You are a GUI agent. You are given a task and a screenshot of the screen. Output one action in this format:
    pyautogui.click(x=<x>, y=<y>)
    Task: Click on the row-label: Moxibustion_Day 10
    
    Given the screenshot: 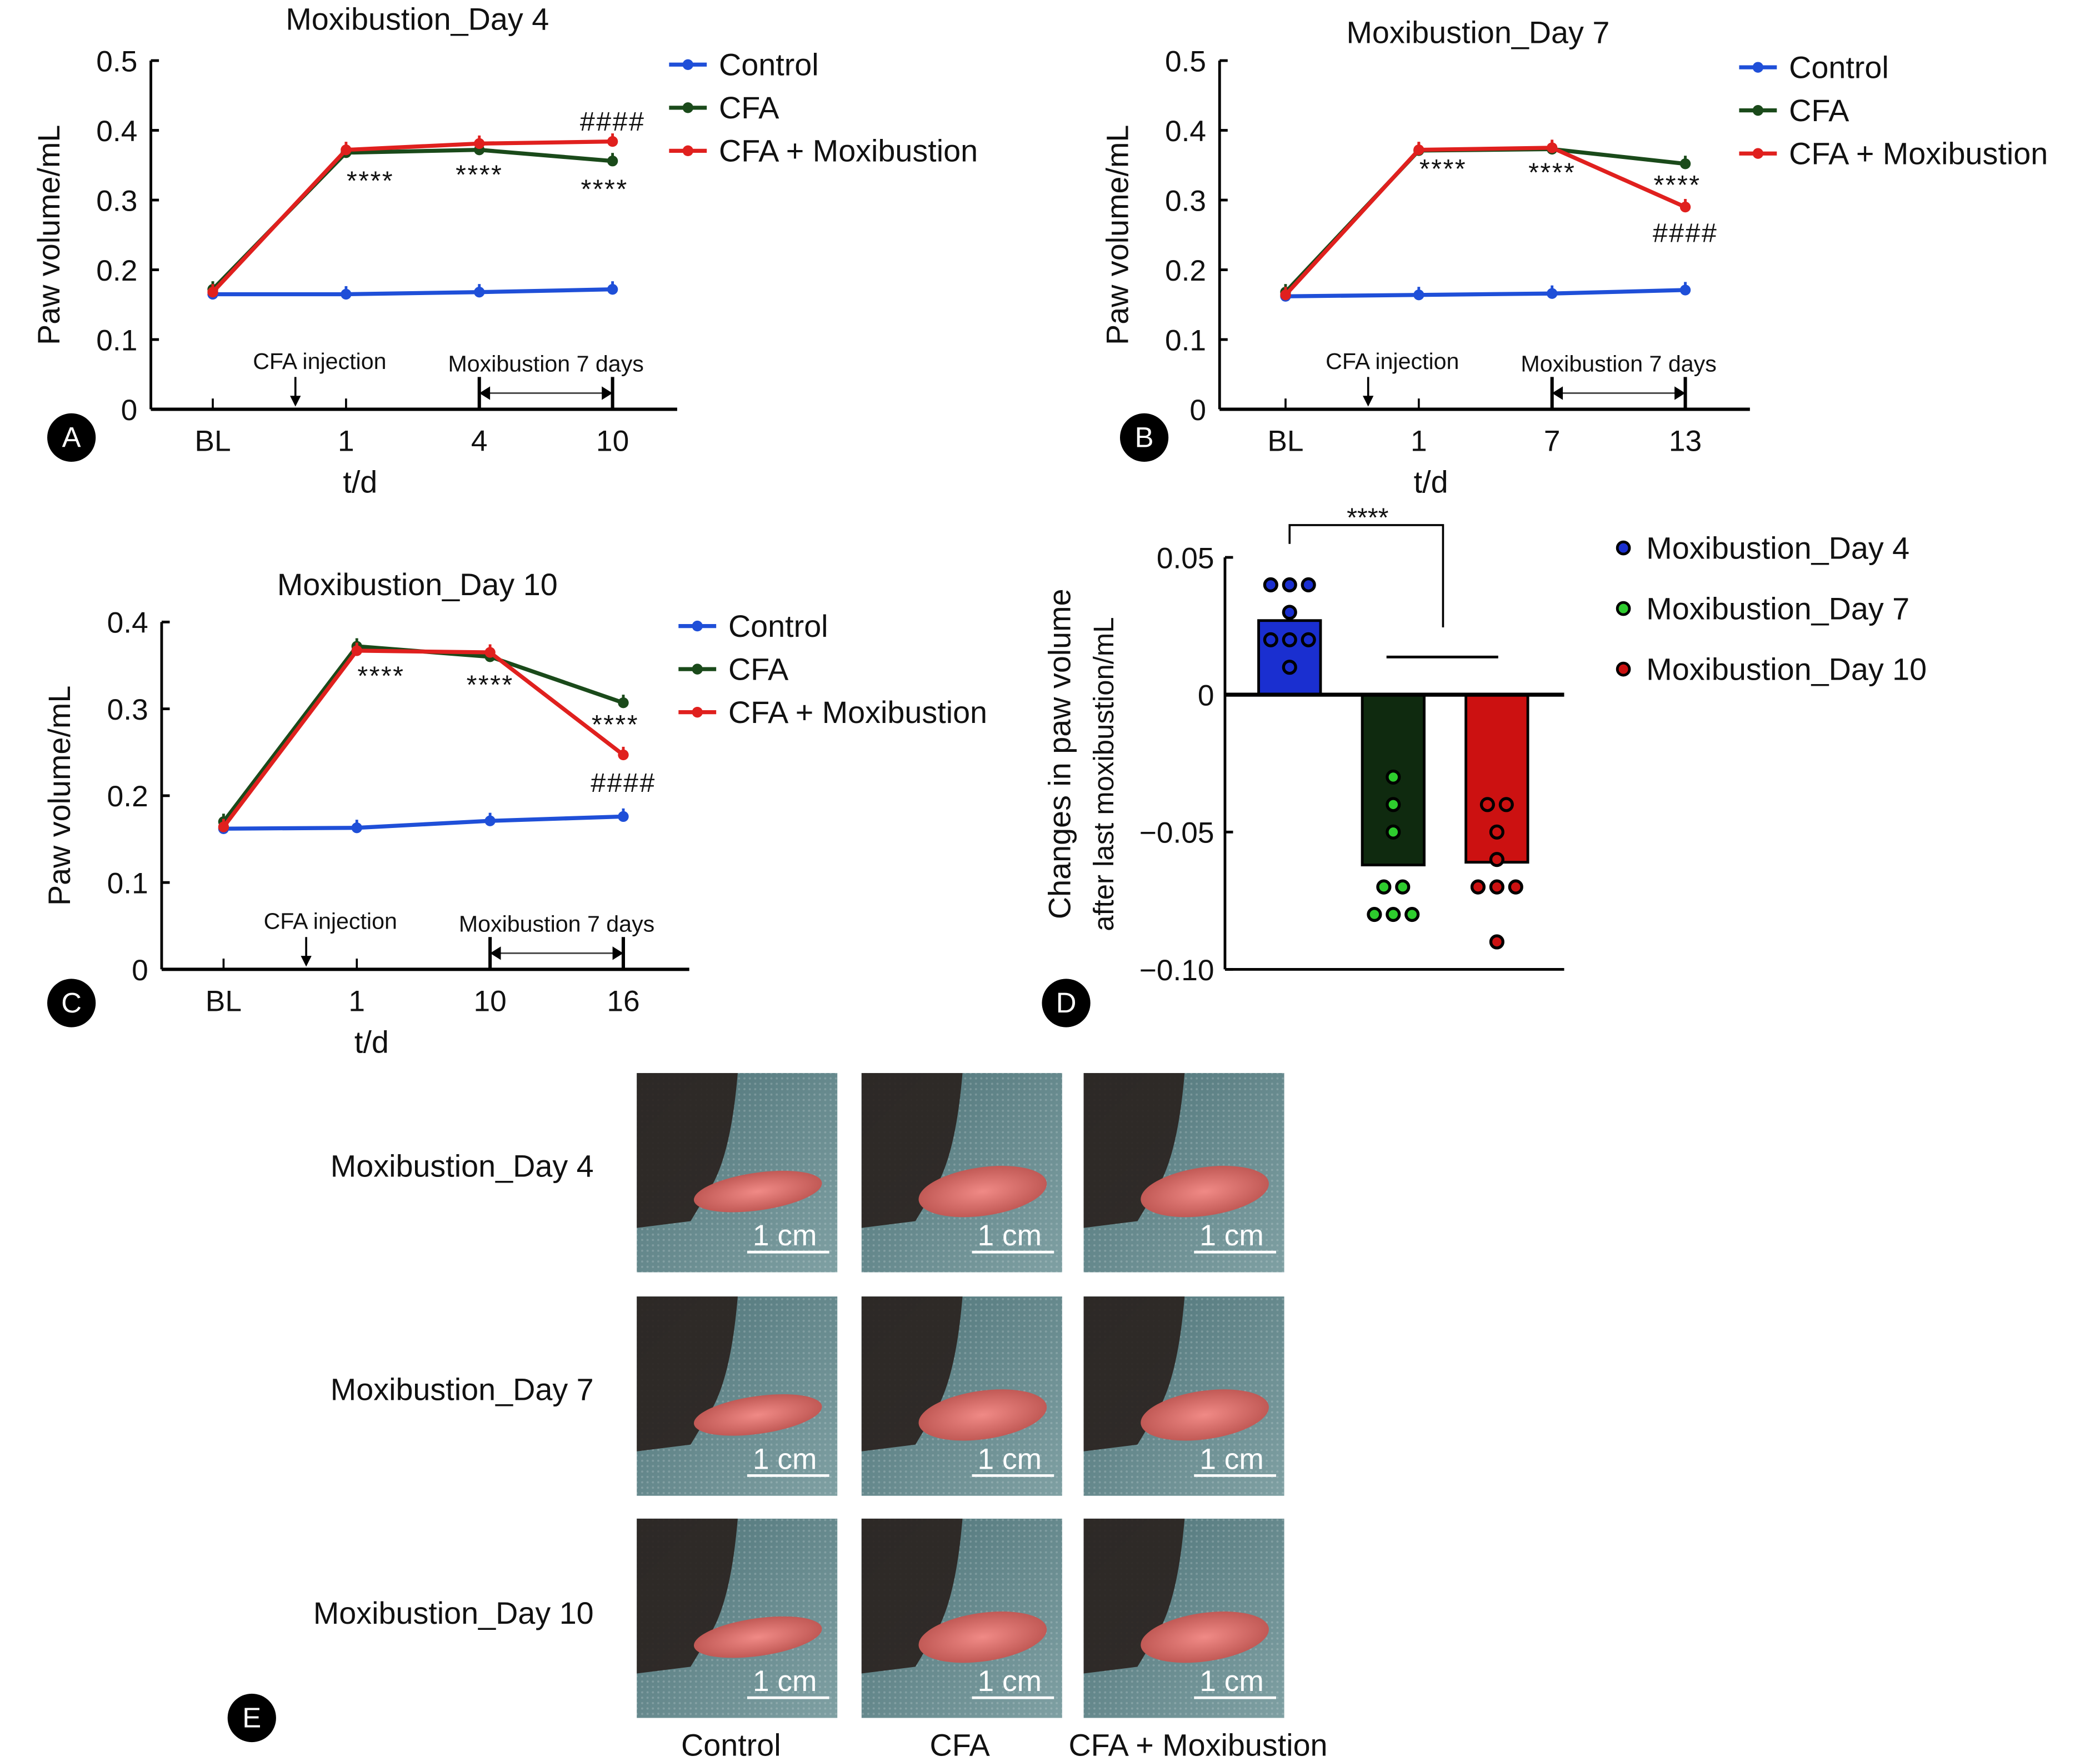 What is the action you would take?
    pyautogui.click(x=454, y=1613)
    